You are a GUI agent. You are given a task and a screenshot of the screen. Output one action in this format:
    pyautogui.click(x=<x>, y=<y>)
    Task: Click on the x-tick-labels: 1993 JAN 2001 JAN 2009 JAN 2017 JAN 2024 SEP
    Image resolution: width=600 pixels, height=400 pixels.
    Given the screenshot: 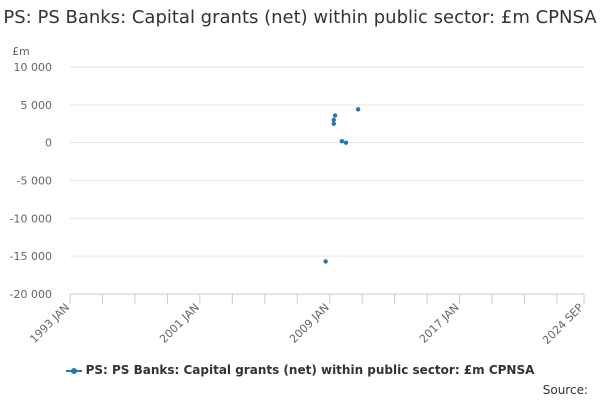 What is the action you would take?
    pyautogui.click(x=306, y=324)
    